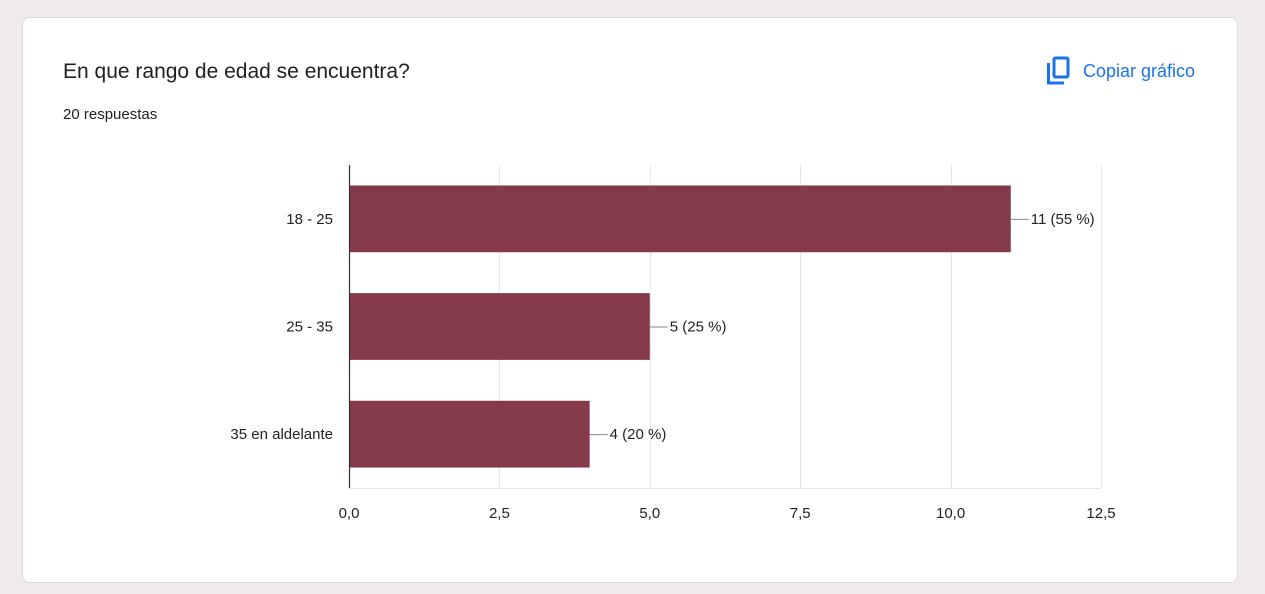 The width and height of the screenshot is (1265, 594). Describe the element at coordinates (1138, 70) in the screenshot. I see `copy-chart-label: Copiar gráfico` at that location.